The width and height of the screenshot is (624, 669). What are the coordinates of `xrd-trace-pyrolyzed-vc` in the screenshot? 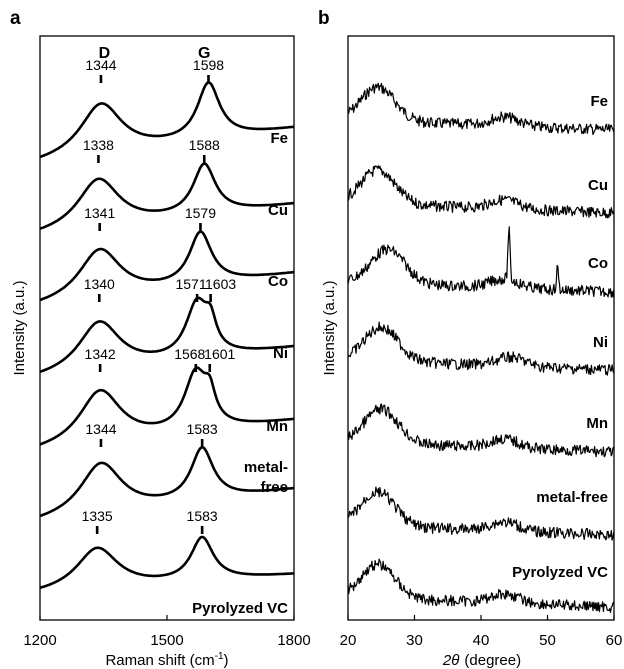 It's located at (481, 585).